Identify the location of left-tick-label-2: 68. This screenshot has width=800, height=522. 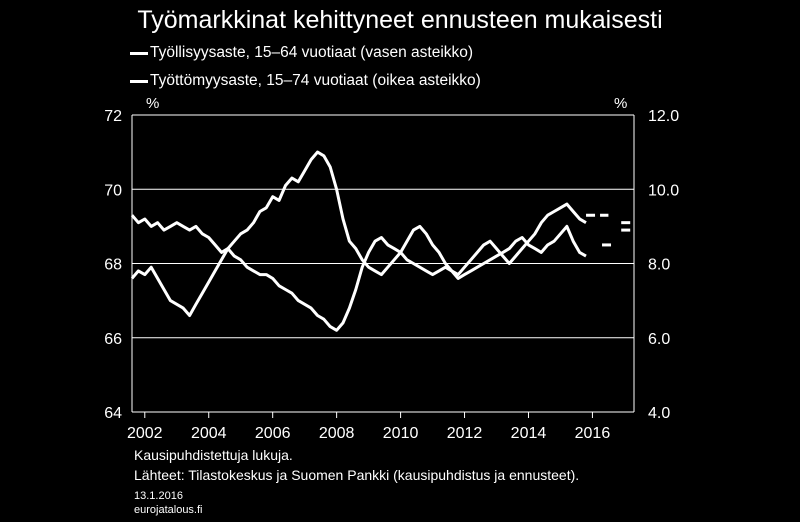
(113, 265).